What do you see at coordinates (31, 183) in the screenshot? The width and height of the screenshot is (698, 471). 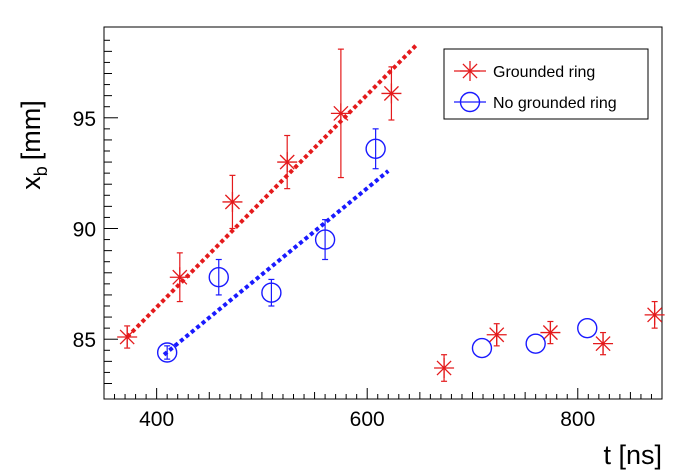 I see `y-axis-label-main: x` at bounding box center [31, 183].